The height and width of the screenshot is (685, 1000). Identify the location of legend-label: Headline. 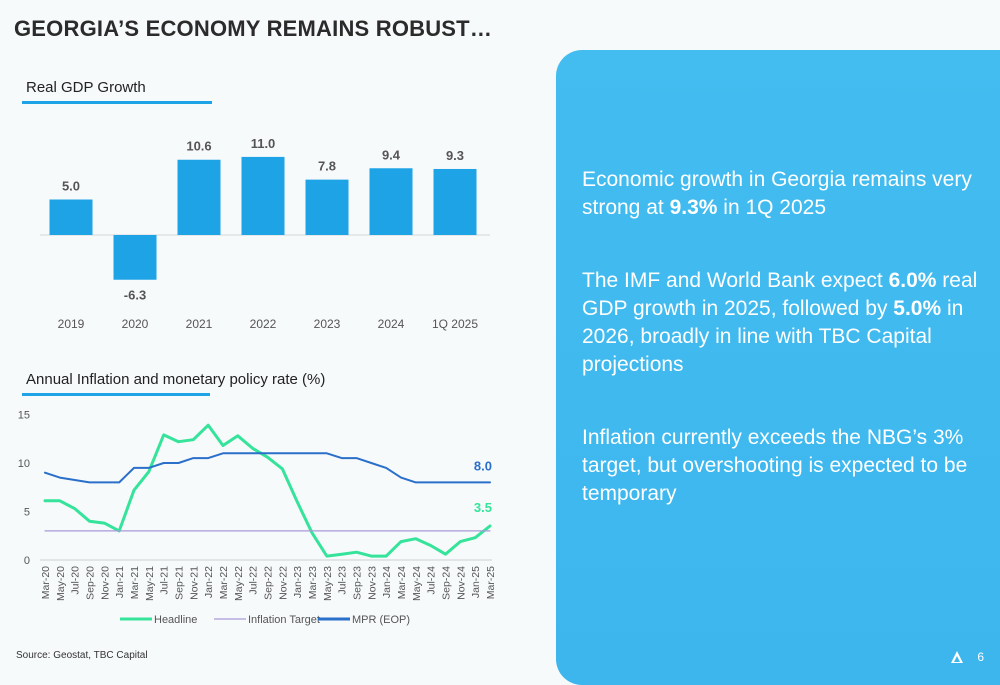
(175, 620).